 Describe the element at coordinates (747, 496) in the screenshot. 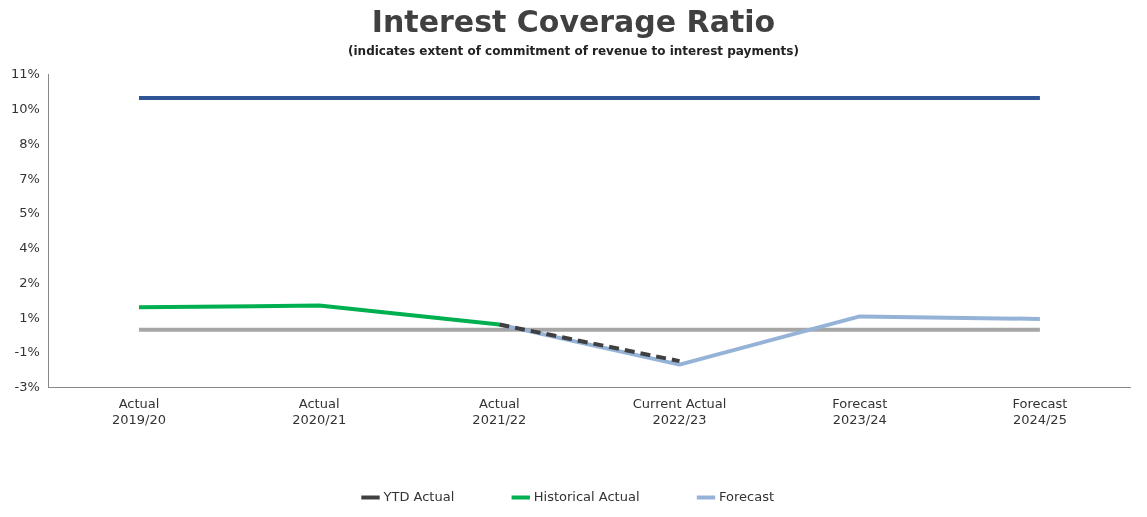

I see `legend-label: Forecast` at that location.